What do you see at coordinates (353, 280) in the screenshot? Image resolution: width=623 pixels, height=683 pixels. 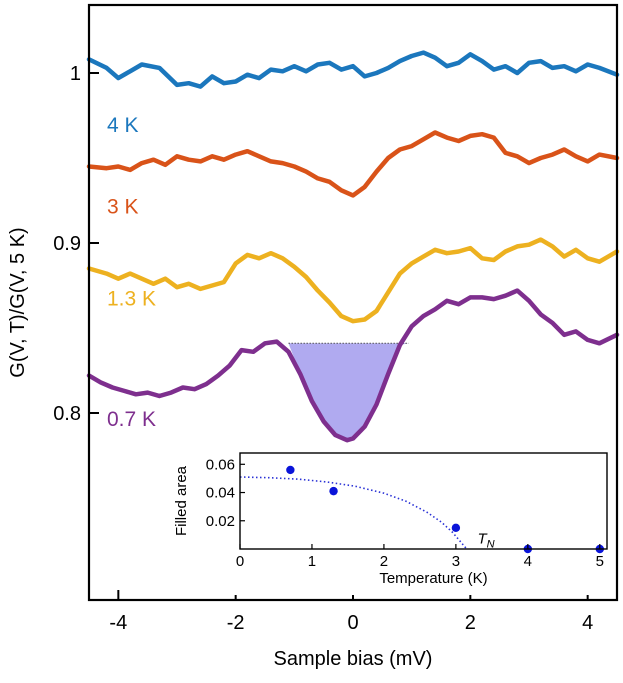 I see `series-line-1-3-k` at bounding box center [353, 280].